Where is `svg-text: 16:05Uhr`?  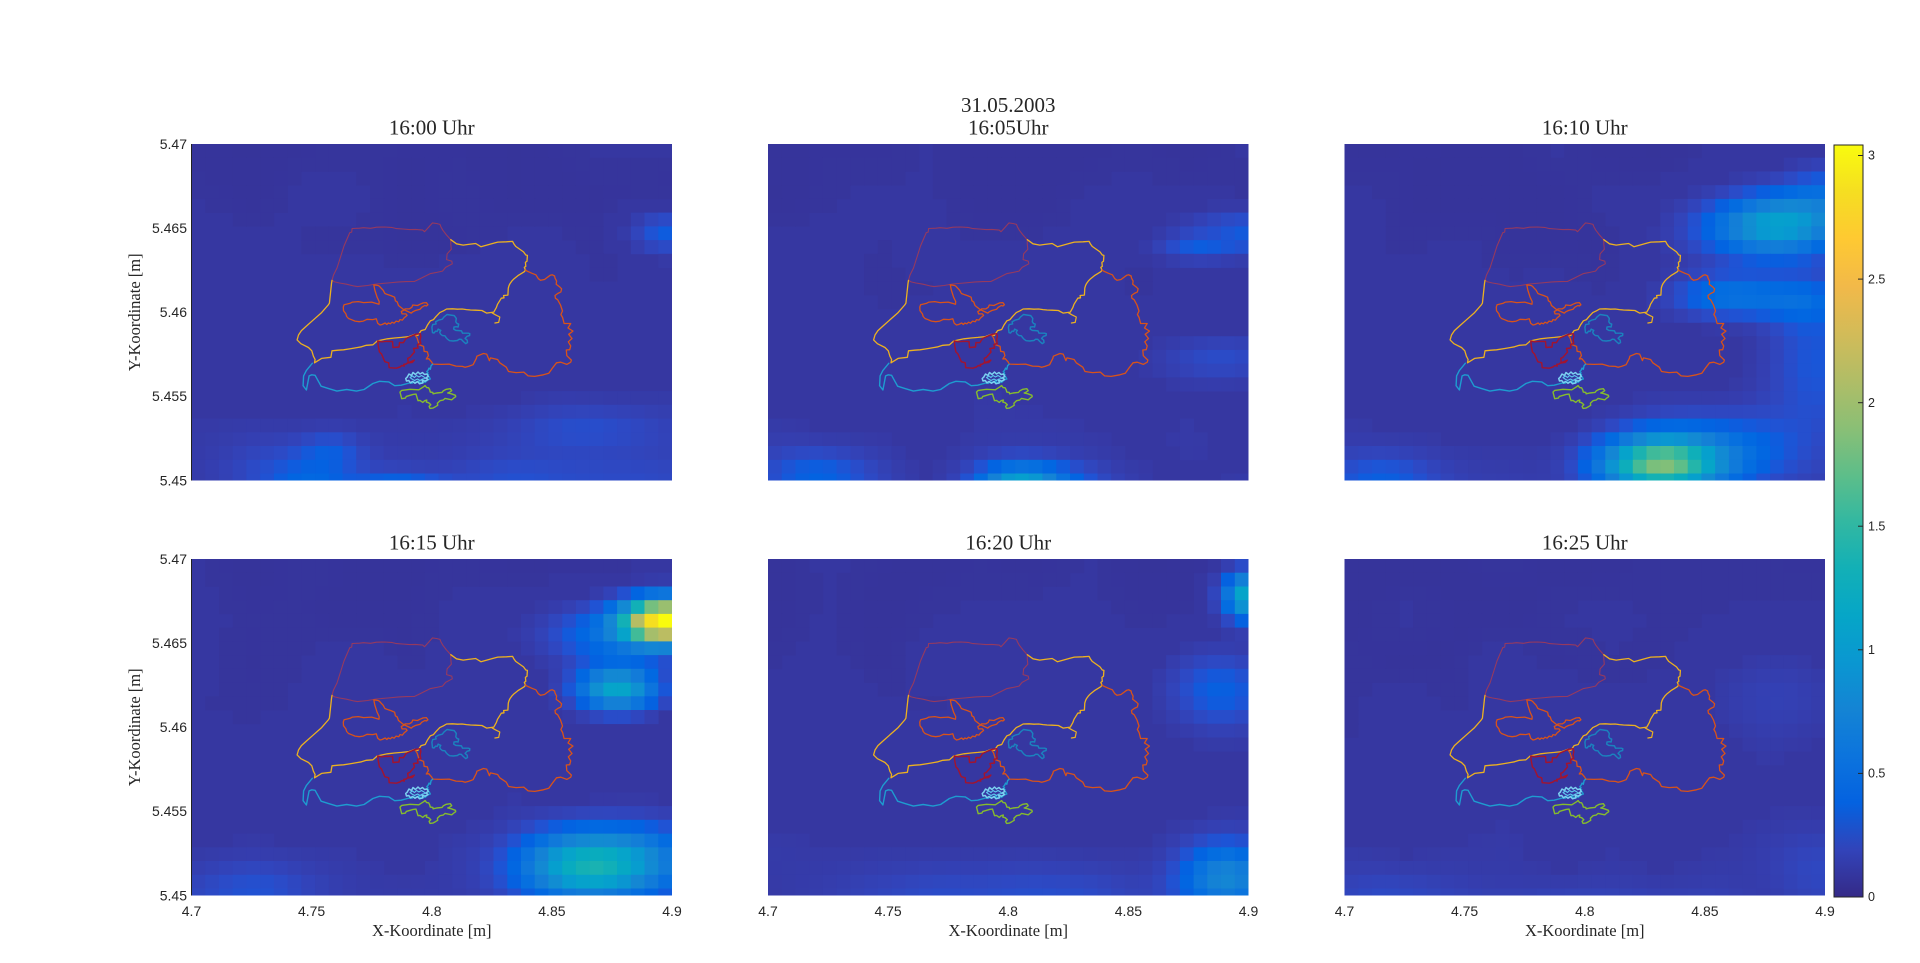
svg-text: 16:05Uhr is located at coordinates (1008, 128).